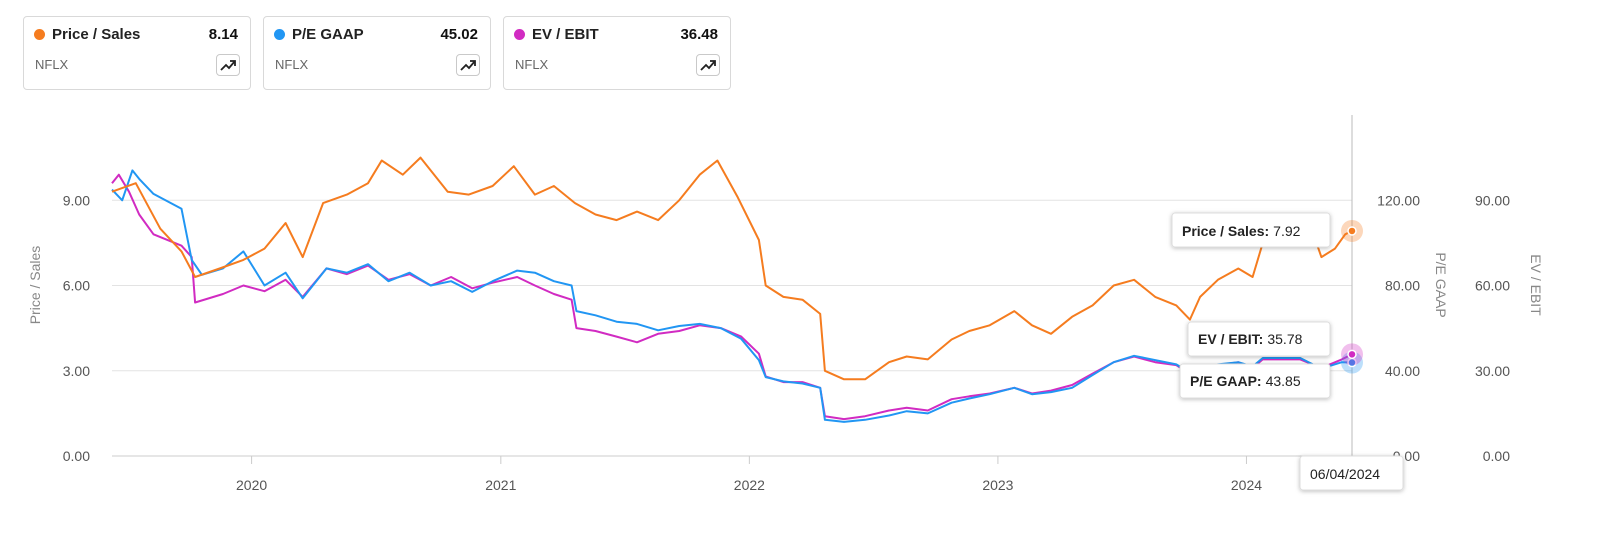 The image size is (1600, 533). I want to click on tooltip-date: 06/04/2024, so click(1351, 473).